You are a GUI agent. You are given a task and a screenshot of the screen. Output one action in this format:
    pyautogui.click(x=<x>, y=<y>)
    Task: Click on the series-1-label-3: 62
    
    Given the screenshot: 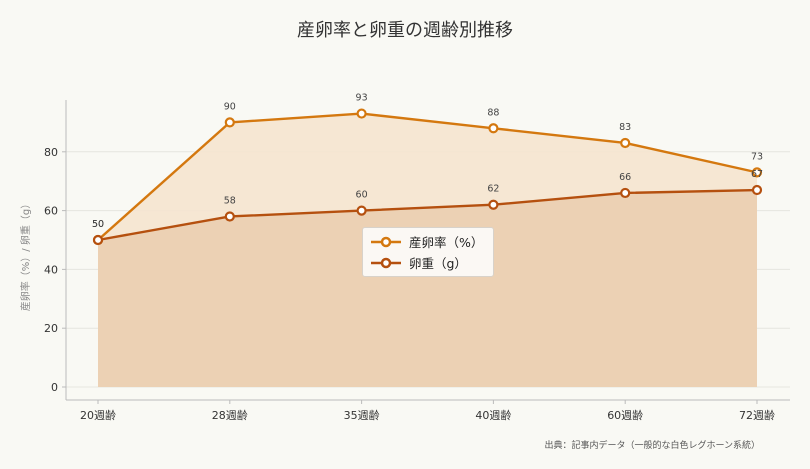 What is the action you would take?
    pyautogui.click(x=493, y=189)
    